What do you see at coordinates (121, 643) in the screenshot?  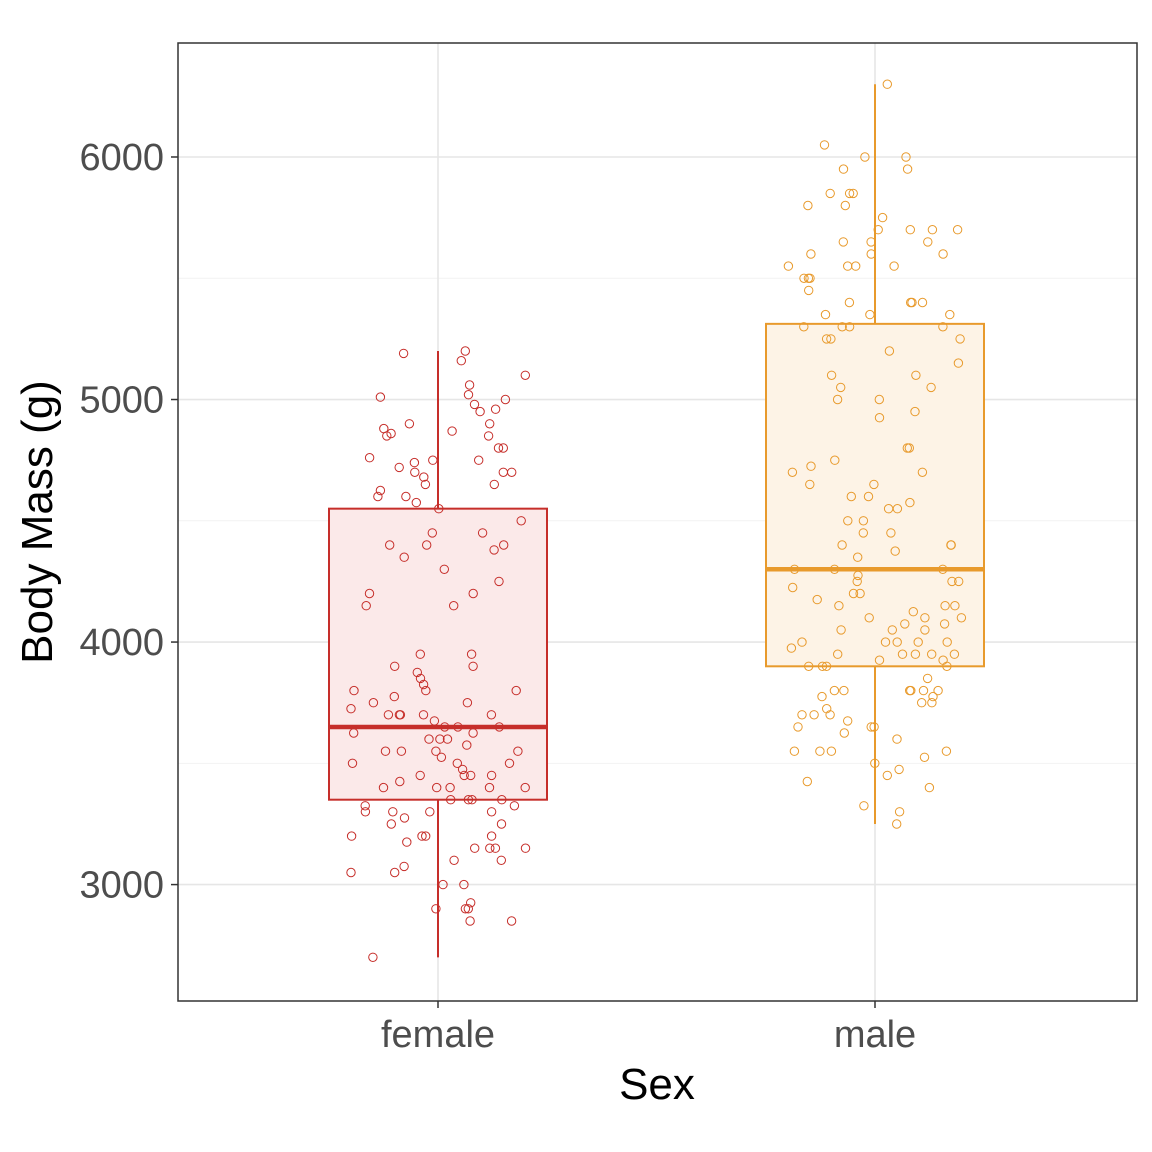 I see `y-tick-label: 4000` at bounding box center [121, 643].